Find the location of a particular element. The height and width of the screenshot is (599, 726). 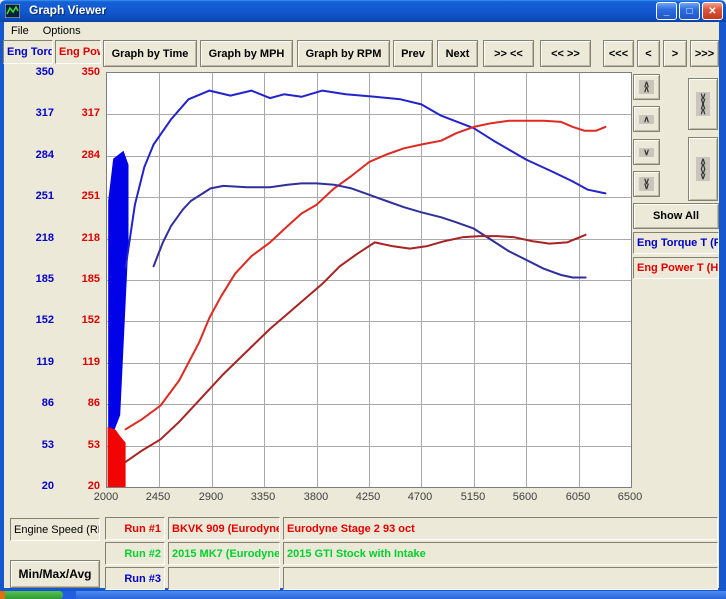

pan-up-fast-button: ∧ ∧ is located at coordinates (646, 87).